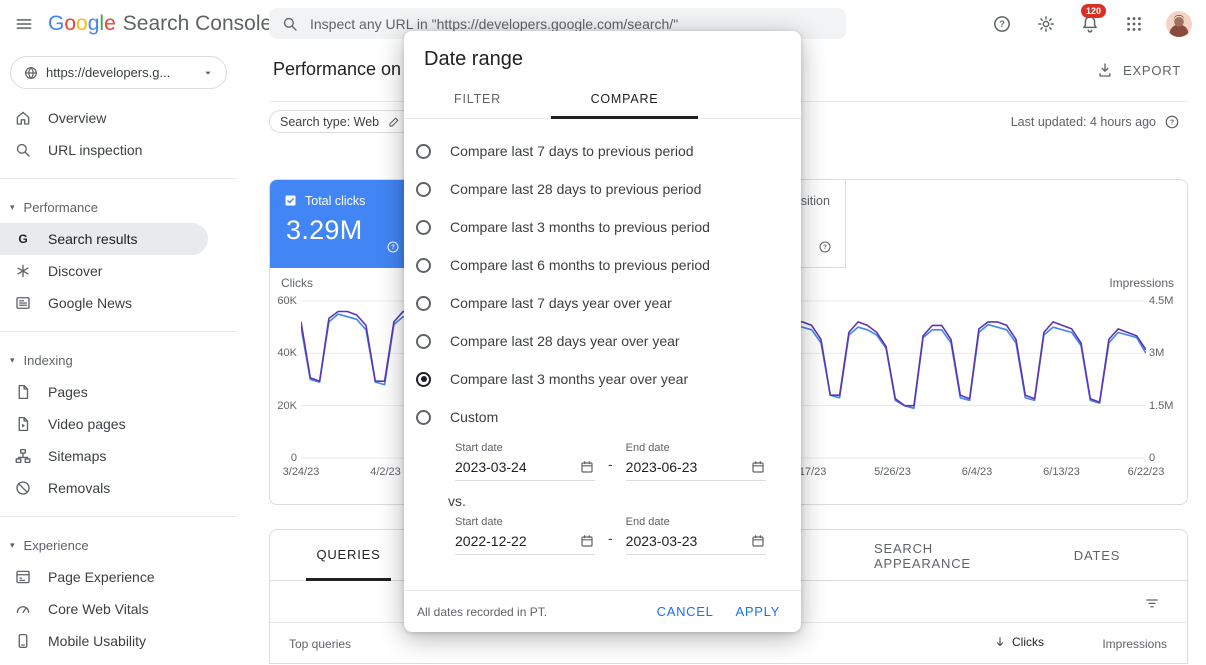  I want to click on sidebar-section-experience: ▾ Experience, so click(118, 545).